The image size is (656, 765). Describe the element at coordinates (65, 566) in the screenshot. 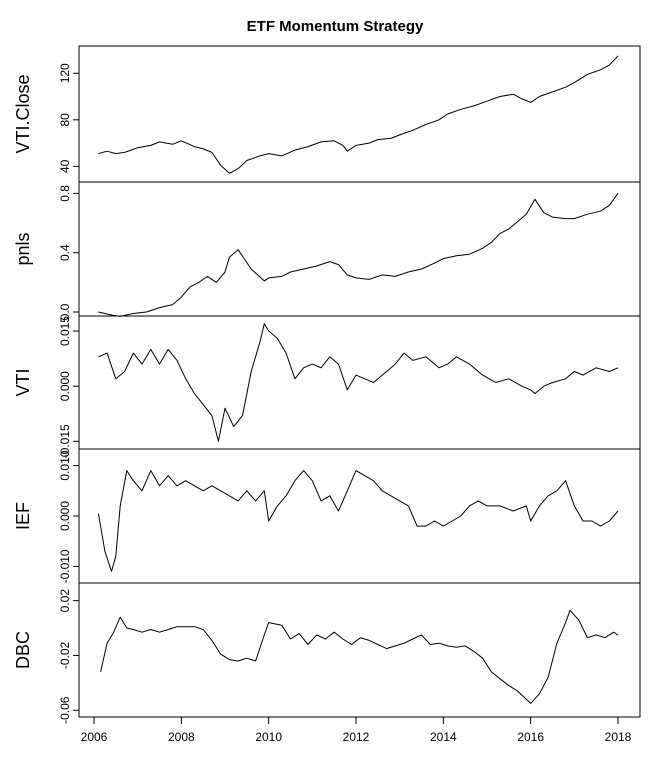

I see `y-tick-label: -0.010` at that location.